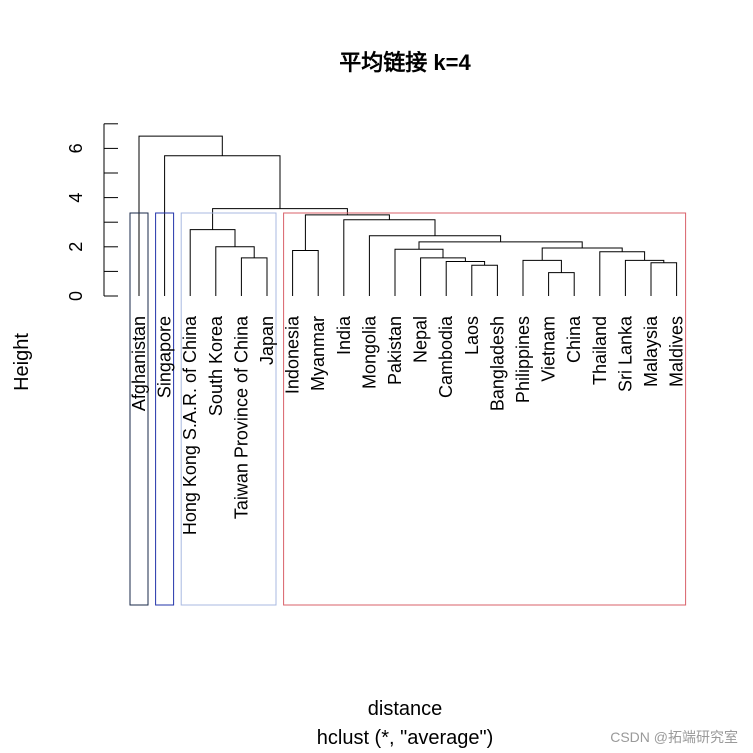 This screenshot has height=753, width=753. Describe the element at coordinates (92, 212) in the screenshot. I see `y-axis: 0 2 4 6` at that location.